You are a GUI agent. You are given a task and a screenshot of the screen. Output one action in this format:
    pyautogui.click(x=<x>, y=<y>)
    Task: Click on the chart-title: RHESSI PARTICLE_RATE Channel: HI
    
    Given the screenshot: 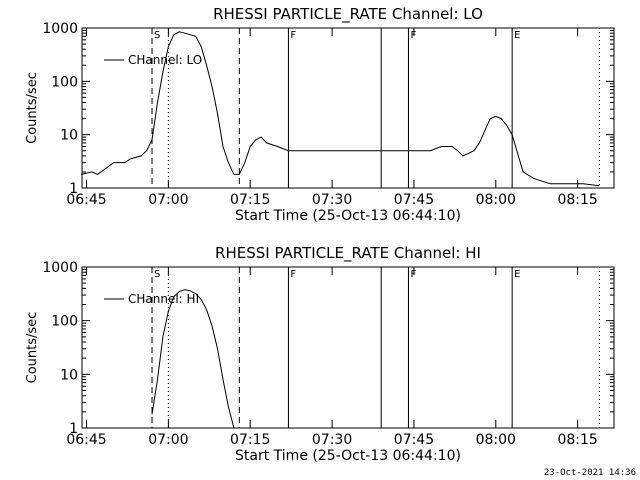 What is the action you would take?
    pyautogui.click(x=348, y=253)
    